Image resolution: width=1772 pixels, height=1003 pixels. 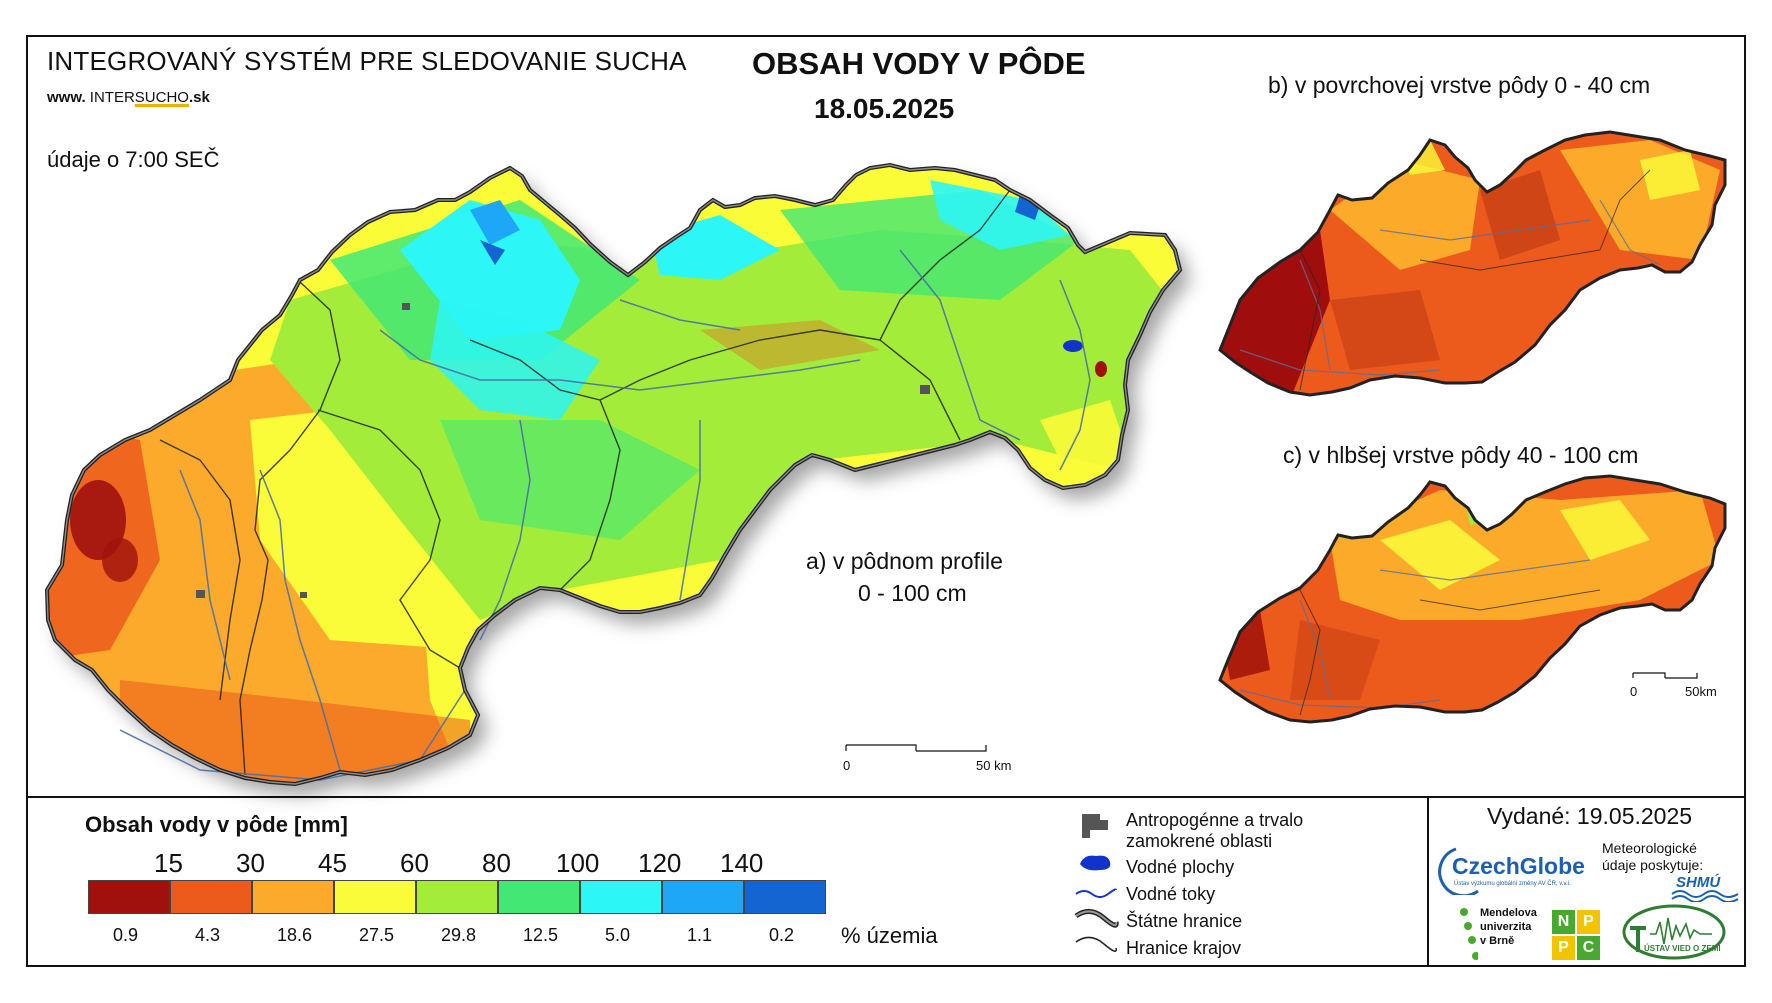 I want to click on scale-bar-small, so click(x=1665, y=675).